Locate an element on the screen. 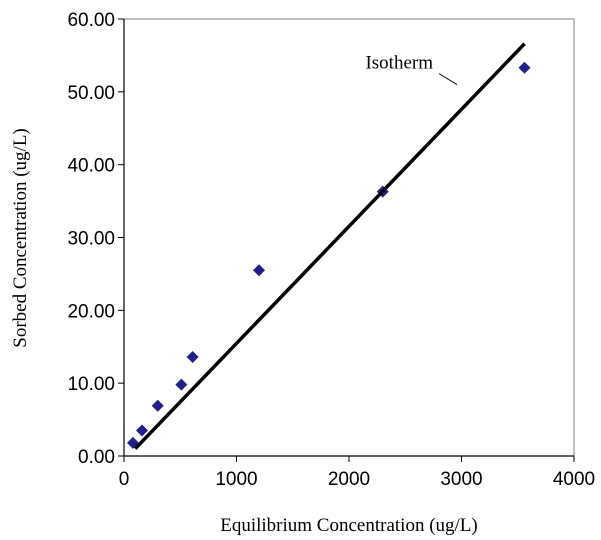 The width and height of the screenshot is (601, 540). y-tick-label: 0.00 is located at coordinates (96, 457).